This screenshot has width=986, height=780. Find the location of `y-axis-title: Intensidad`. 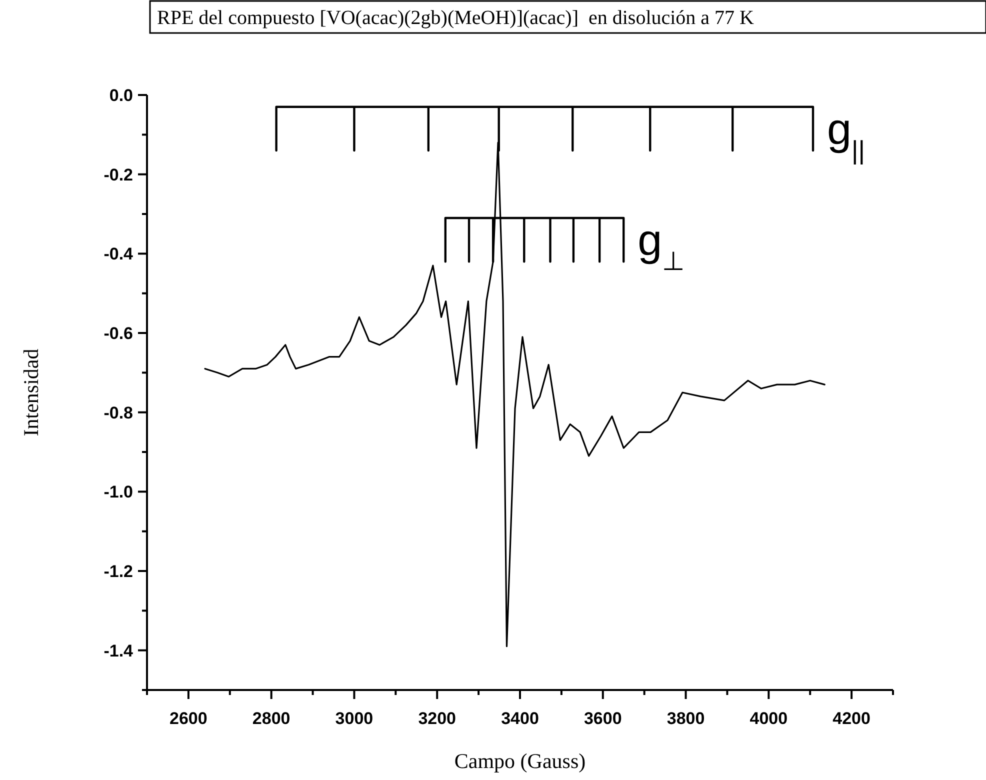

y-axis-title: Intensidad is located at coordinates (31, 392).